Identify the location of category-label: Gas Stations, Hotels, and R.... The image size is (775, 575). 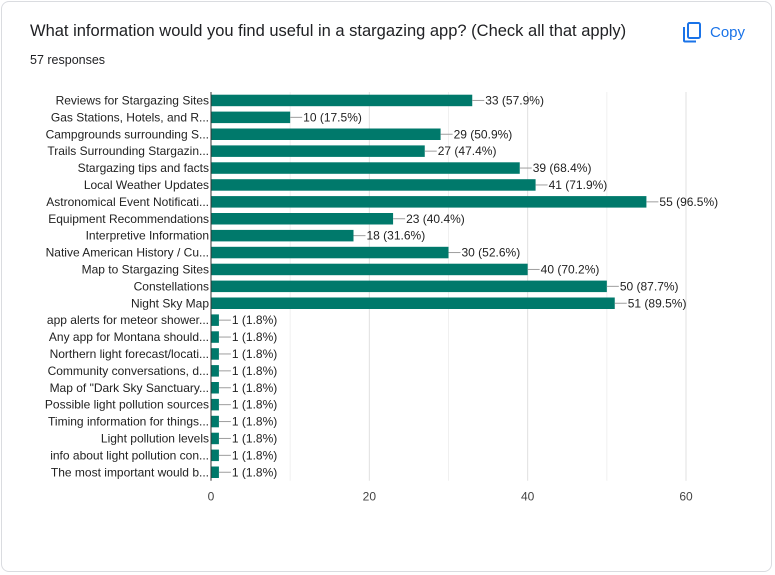
(130, 117).